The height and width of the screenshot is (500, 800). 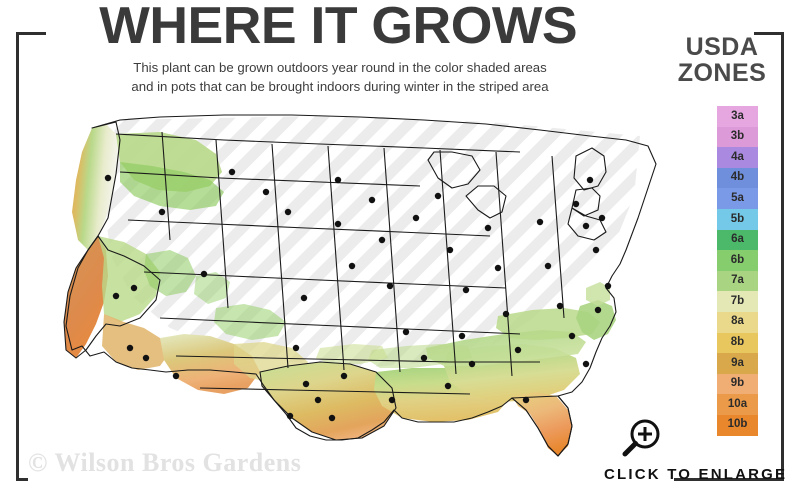 What do you see at coordinates (722, 47) in the screenshot?
I see `legend-heading-line-1: USDA` at bounding box center [722, 47].